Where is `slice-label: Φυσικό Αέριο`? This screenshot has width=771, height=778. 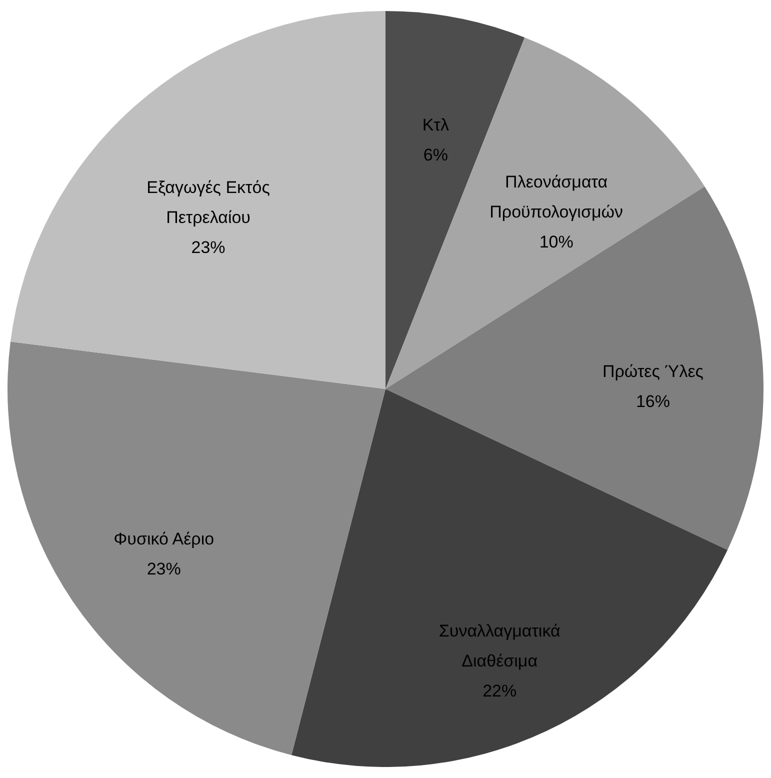
slice-label: Φυσικό Αέριο is located at coordinates (164, 539).